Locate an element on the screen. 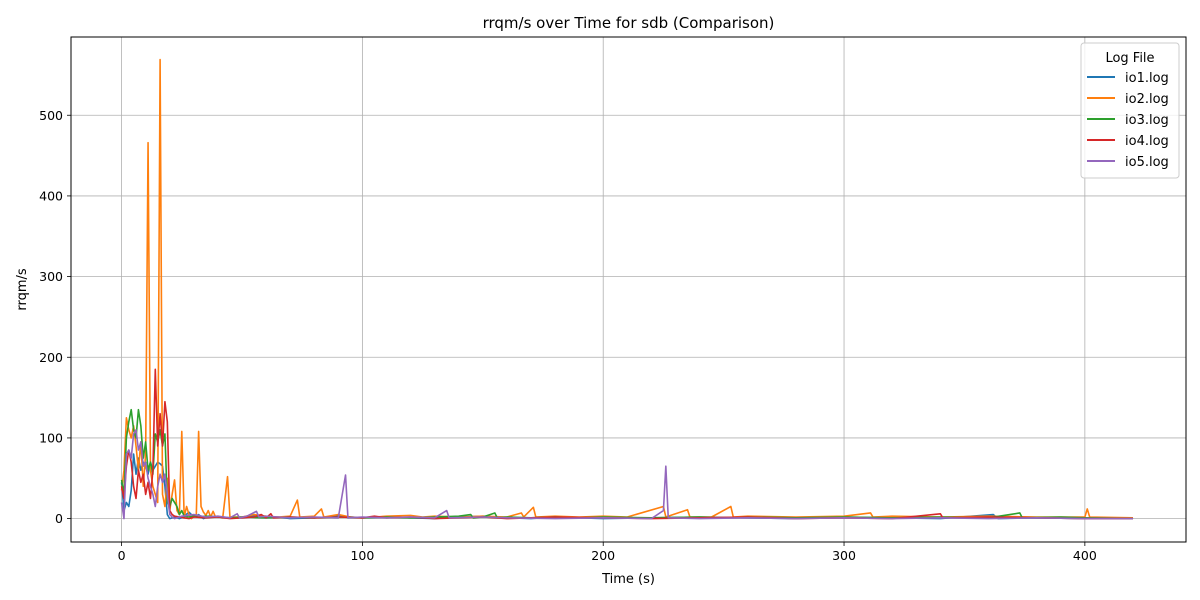 Image resolution: width=1200 pixels, height=600 pixels. y-tick-label: 200 is located at coordinates (51, 357).